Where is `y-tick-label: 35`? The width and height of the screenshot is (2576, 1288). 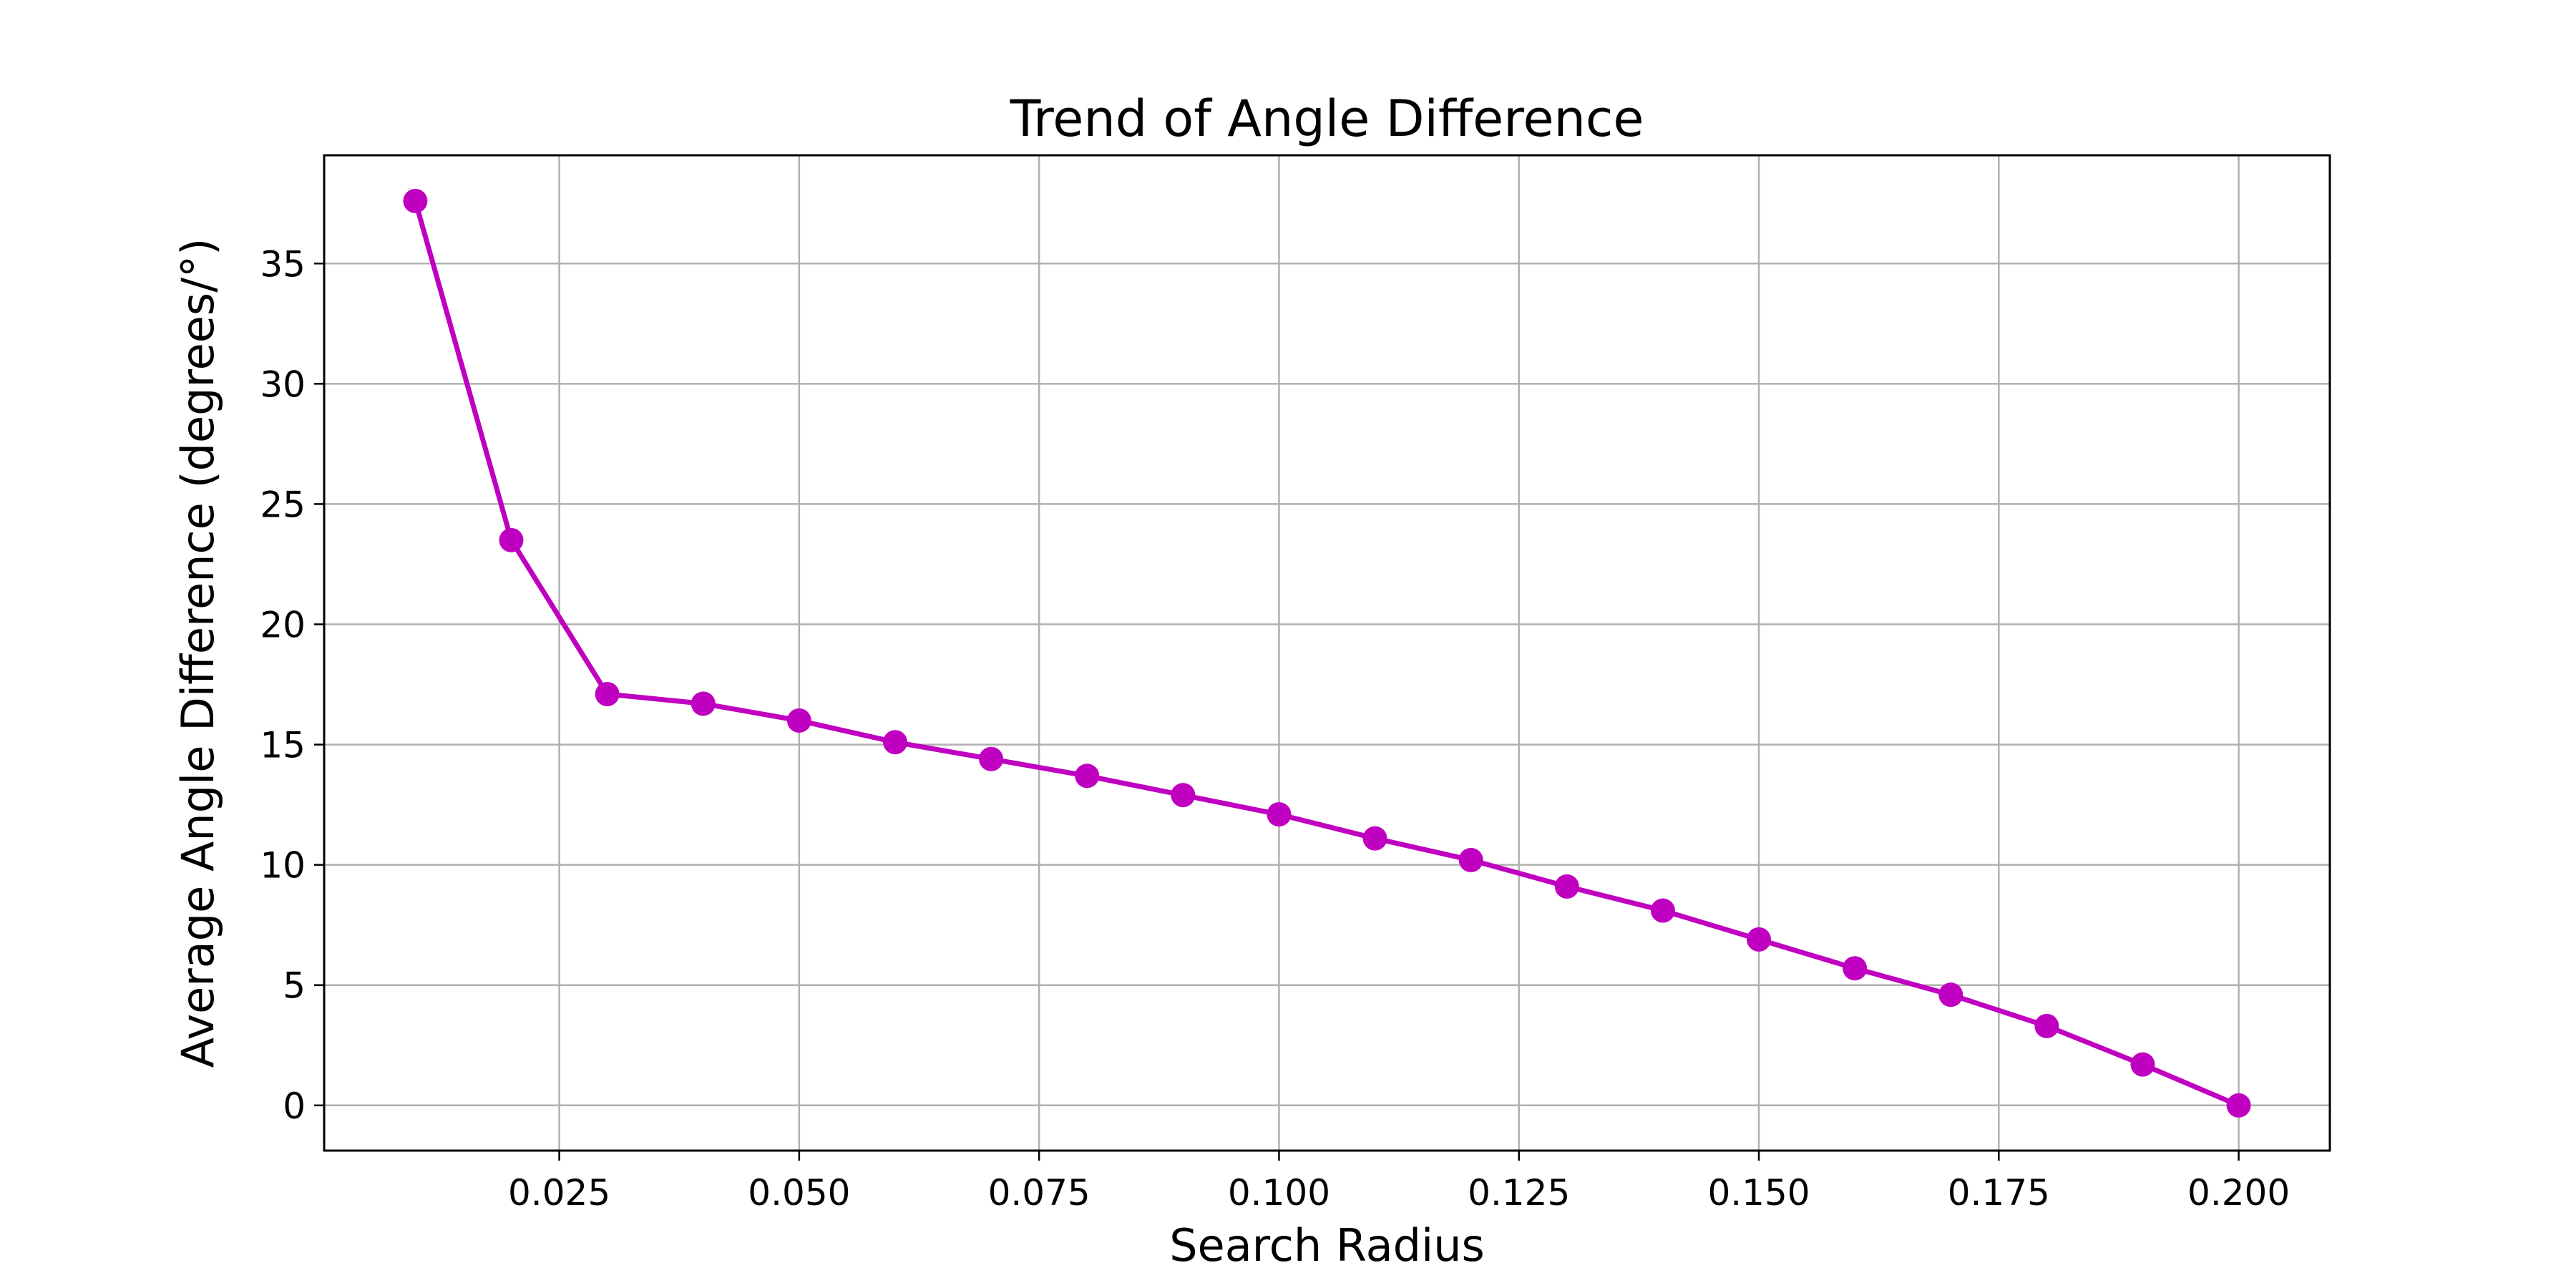 y-tick-label: 35 is located at coordinates (283, 264).